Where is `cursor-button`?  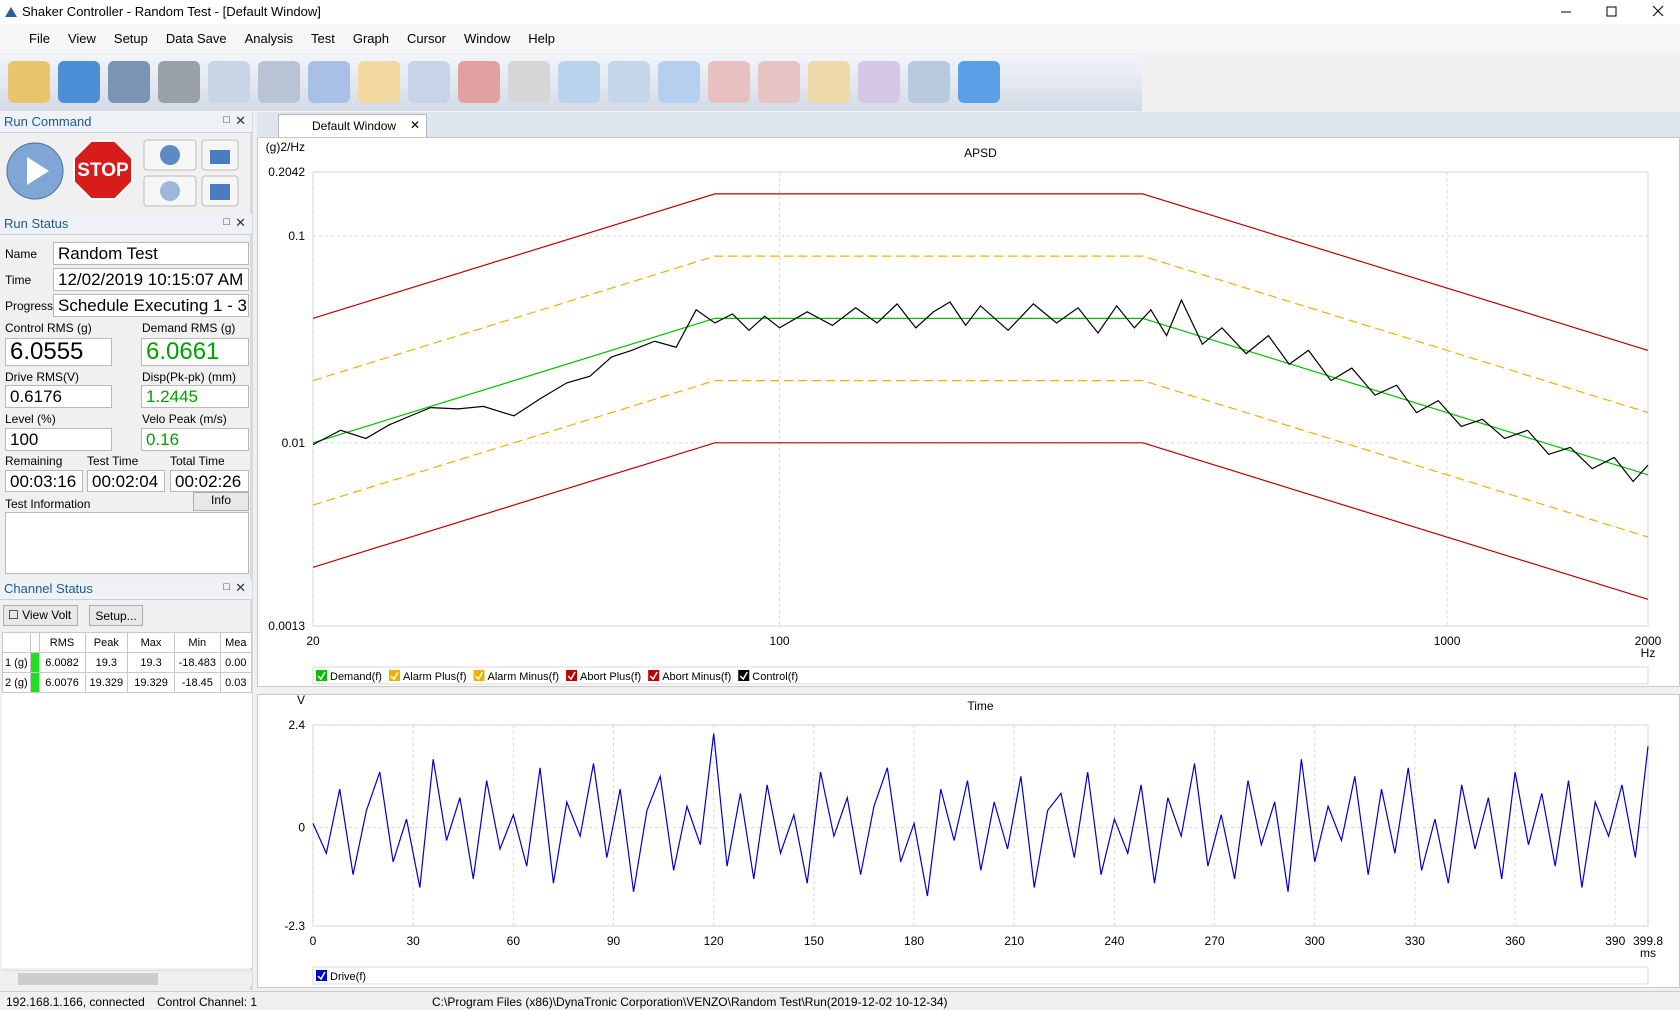
cursor-button is located at coordinates (829, 82).